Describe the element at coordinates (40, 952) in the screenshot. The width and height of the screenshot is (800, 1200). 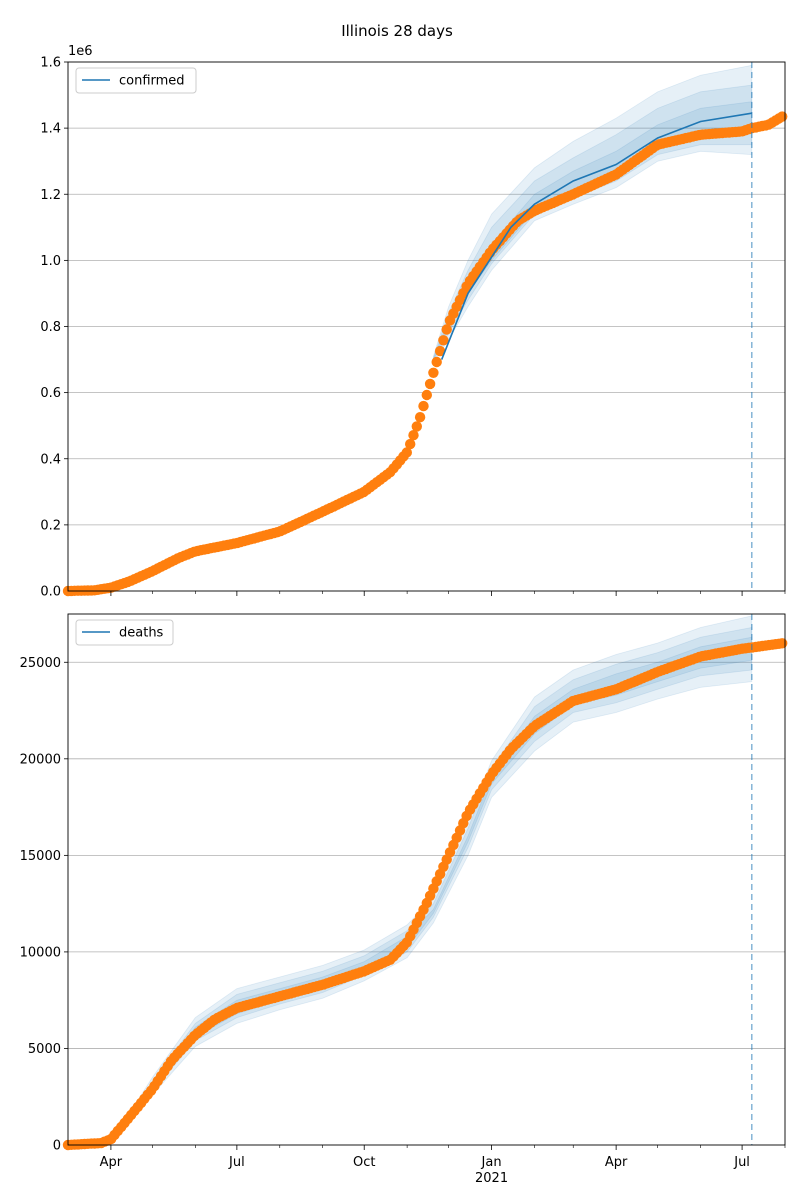
I see `y-tick-label: 10000` at that location.